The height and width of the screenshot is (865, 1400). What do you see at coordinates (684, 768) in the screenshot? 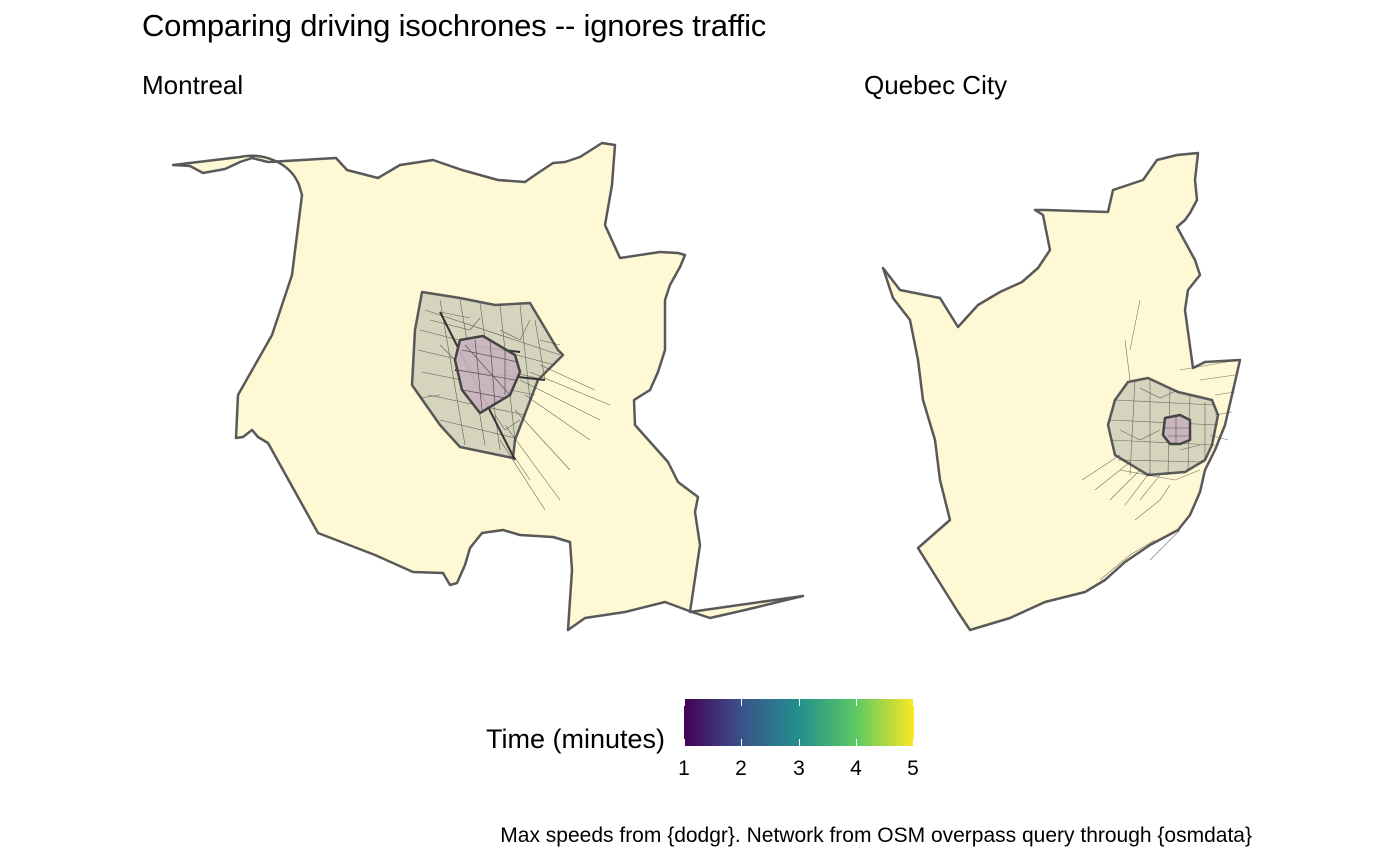
I see `legend-tick-label: 1` at bounding box center [684, 768].